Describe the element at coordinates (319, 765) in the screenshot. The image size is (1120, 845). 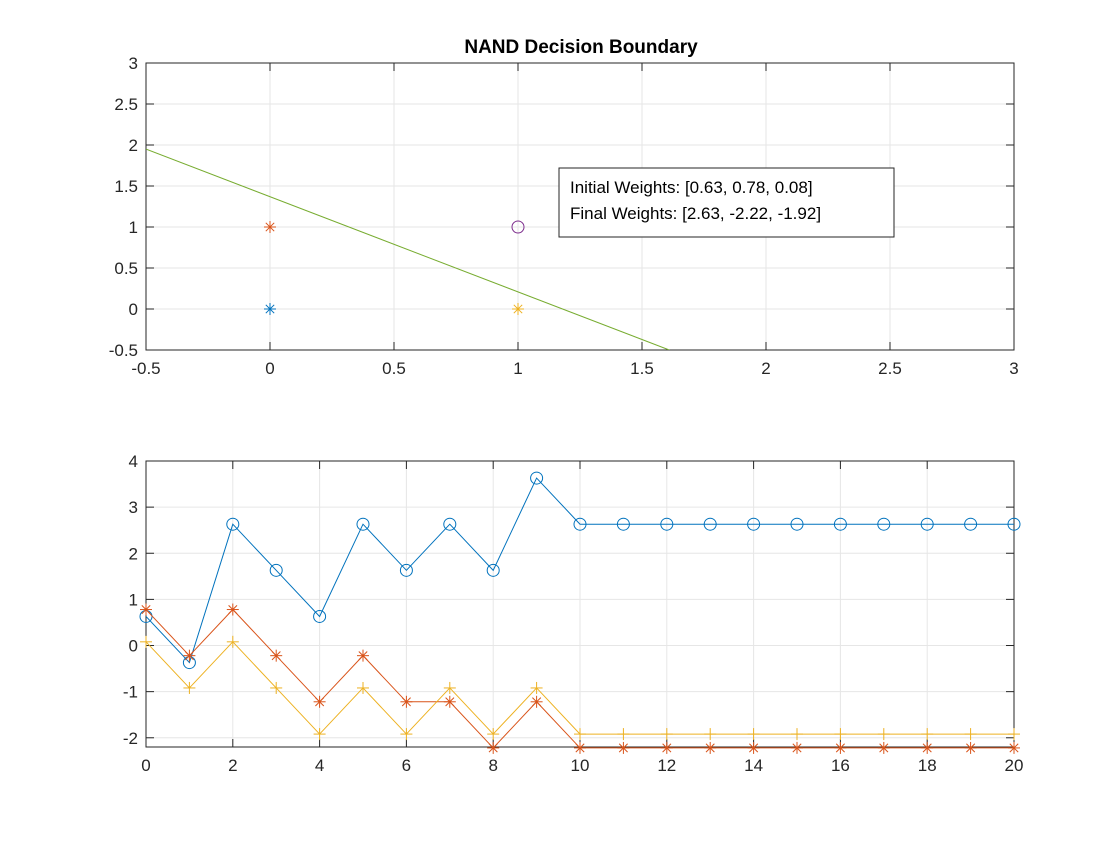
I see `plot2-x-tick-label: 4` at that location.